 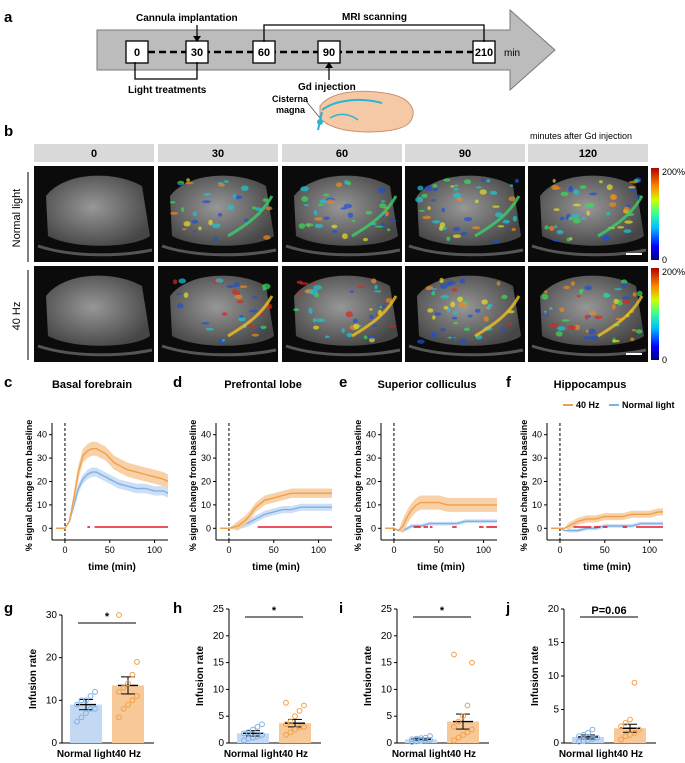 I want to click on csf-channel, so click(x=620, y=316).